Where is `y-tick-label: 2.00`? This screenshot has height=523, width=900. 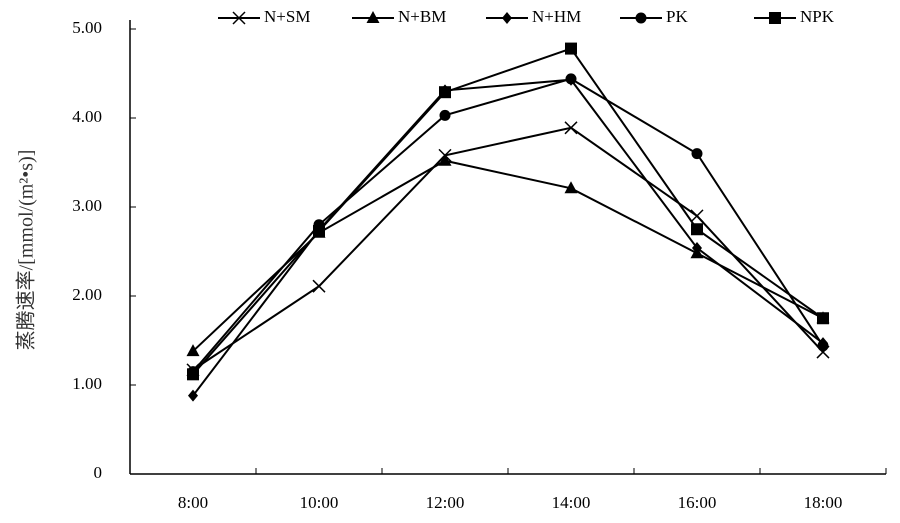
y-tick-label: 2.00 is located at coordinates (87, 294).